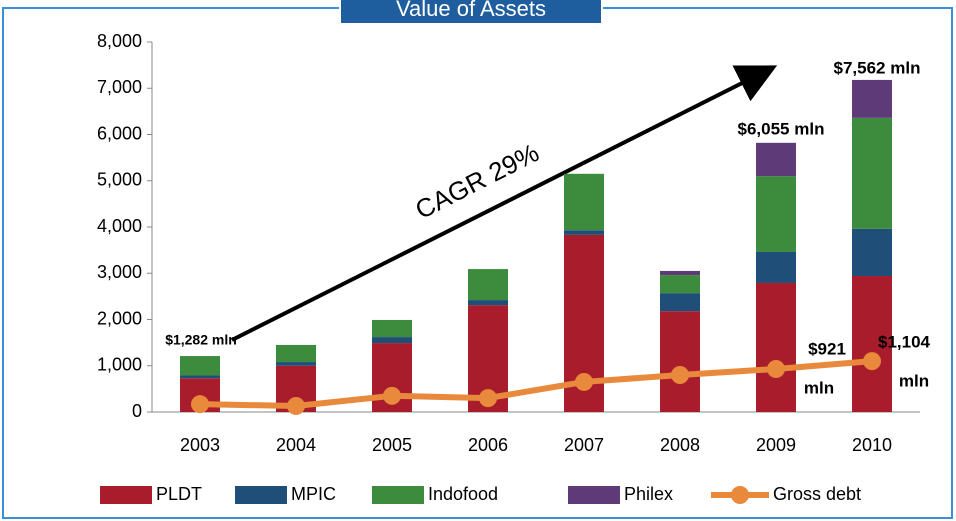  Describe the element at coordinates (119, 180) in the screenshot. I see `y-tick-label: 5,000` at that location.